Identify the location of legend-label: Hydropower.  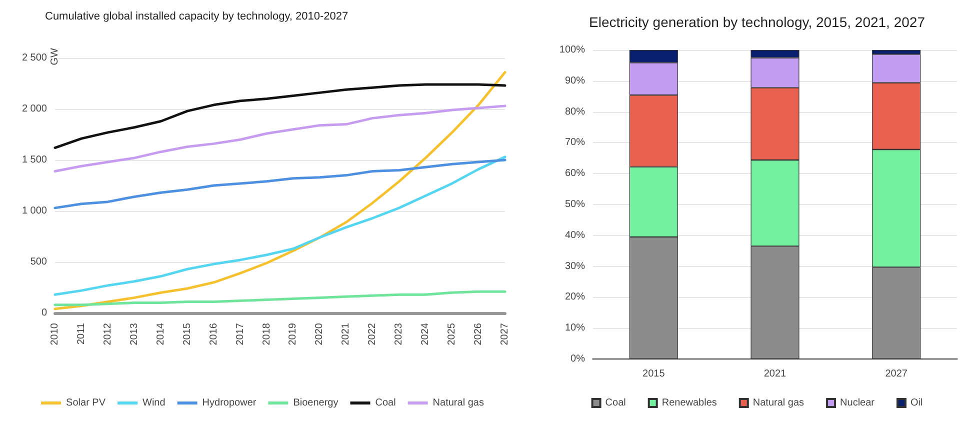
(229, 403).